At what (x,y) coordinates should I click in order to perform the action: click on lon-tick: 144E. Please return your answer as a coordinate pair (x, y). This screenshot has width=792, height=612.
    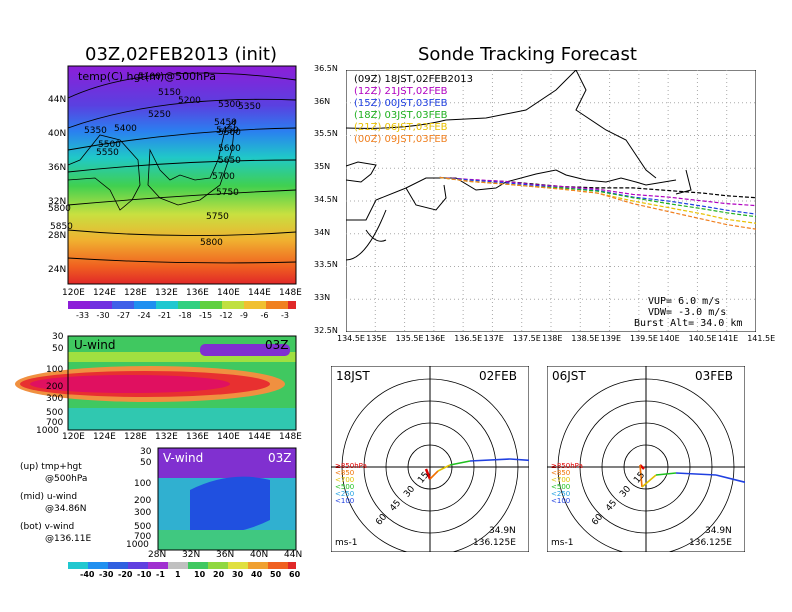
    Looking at the image, I should click on (259, 293).